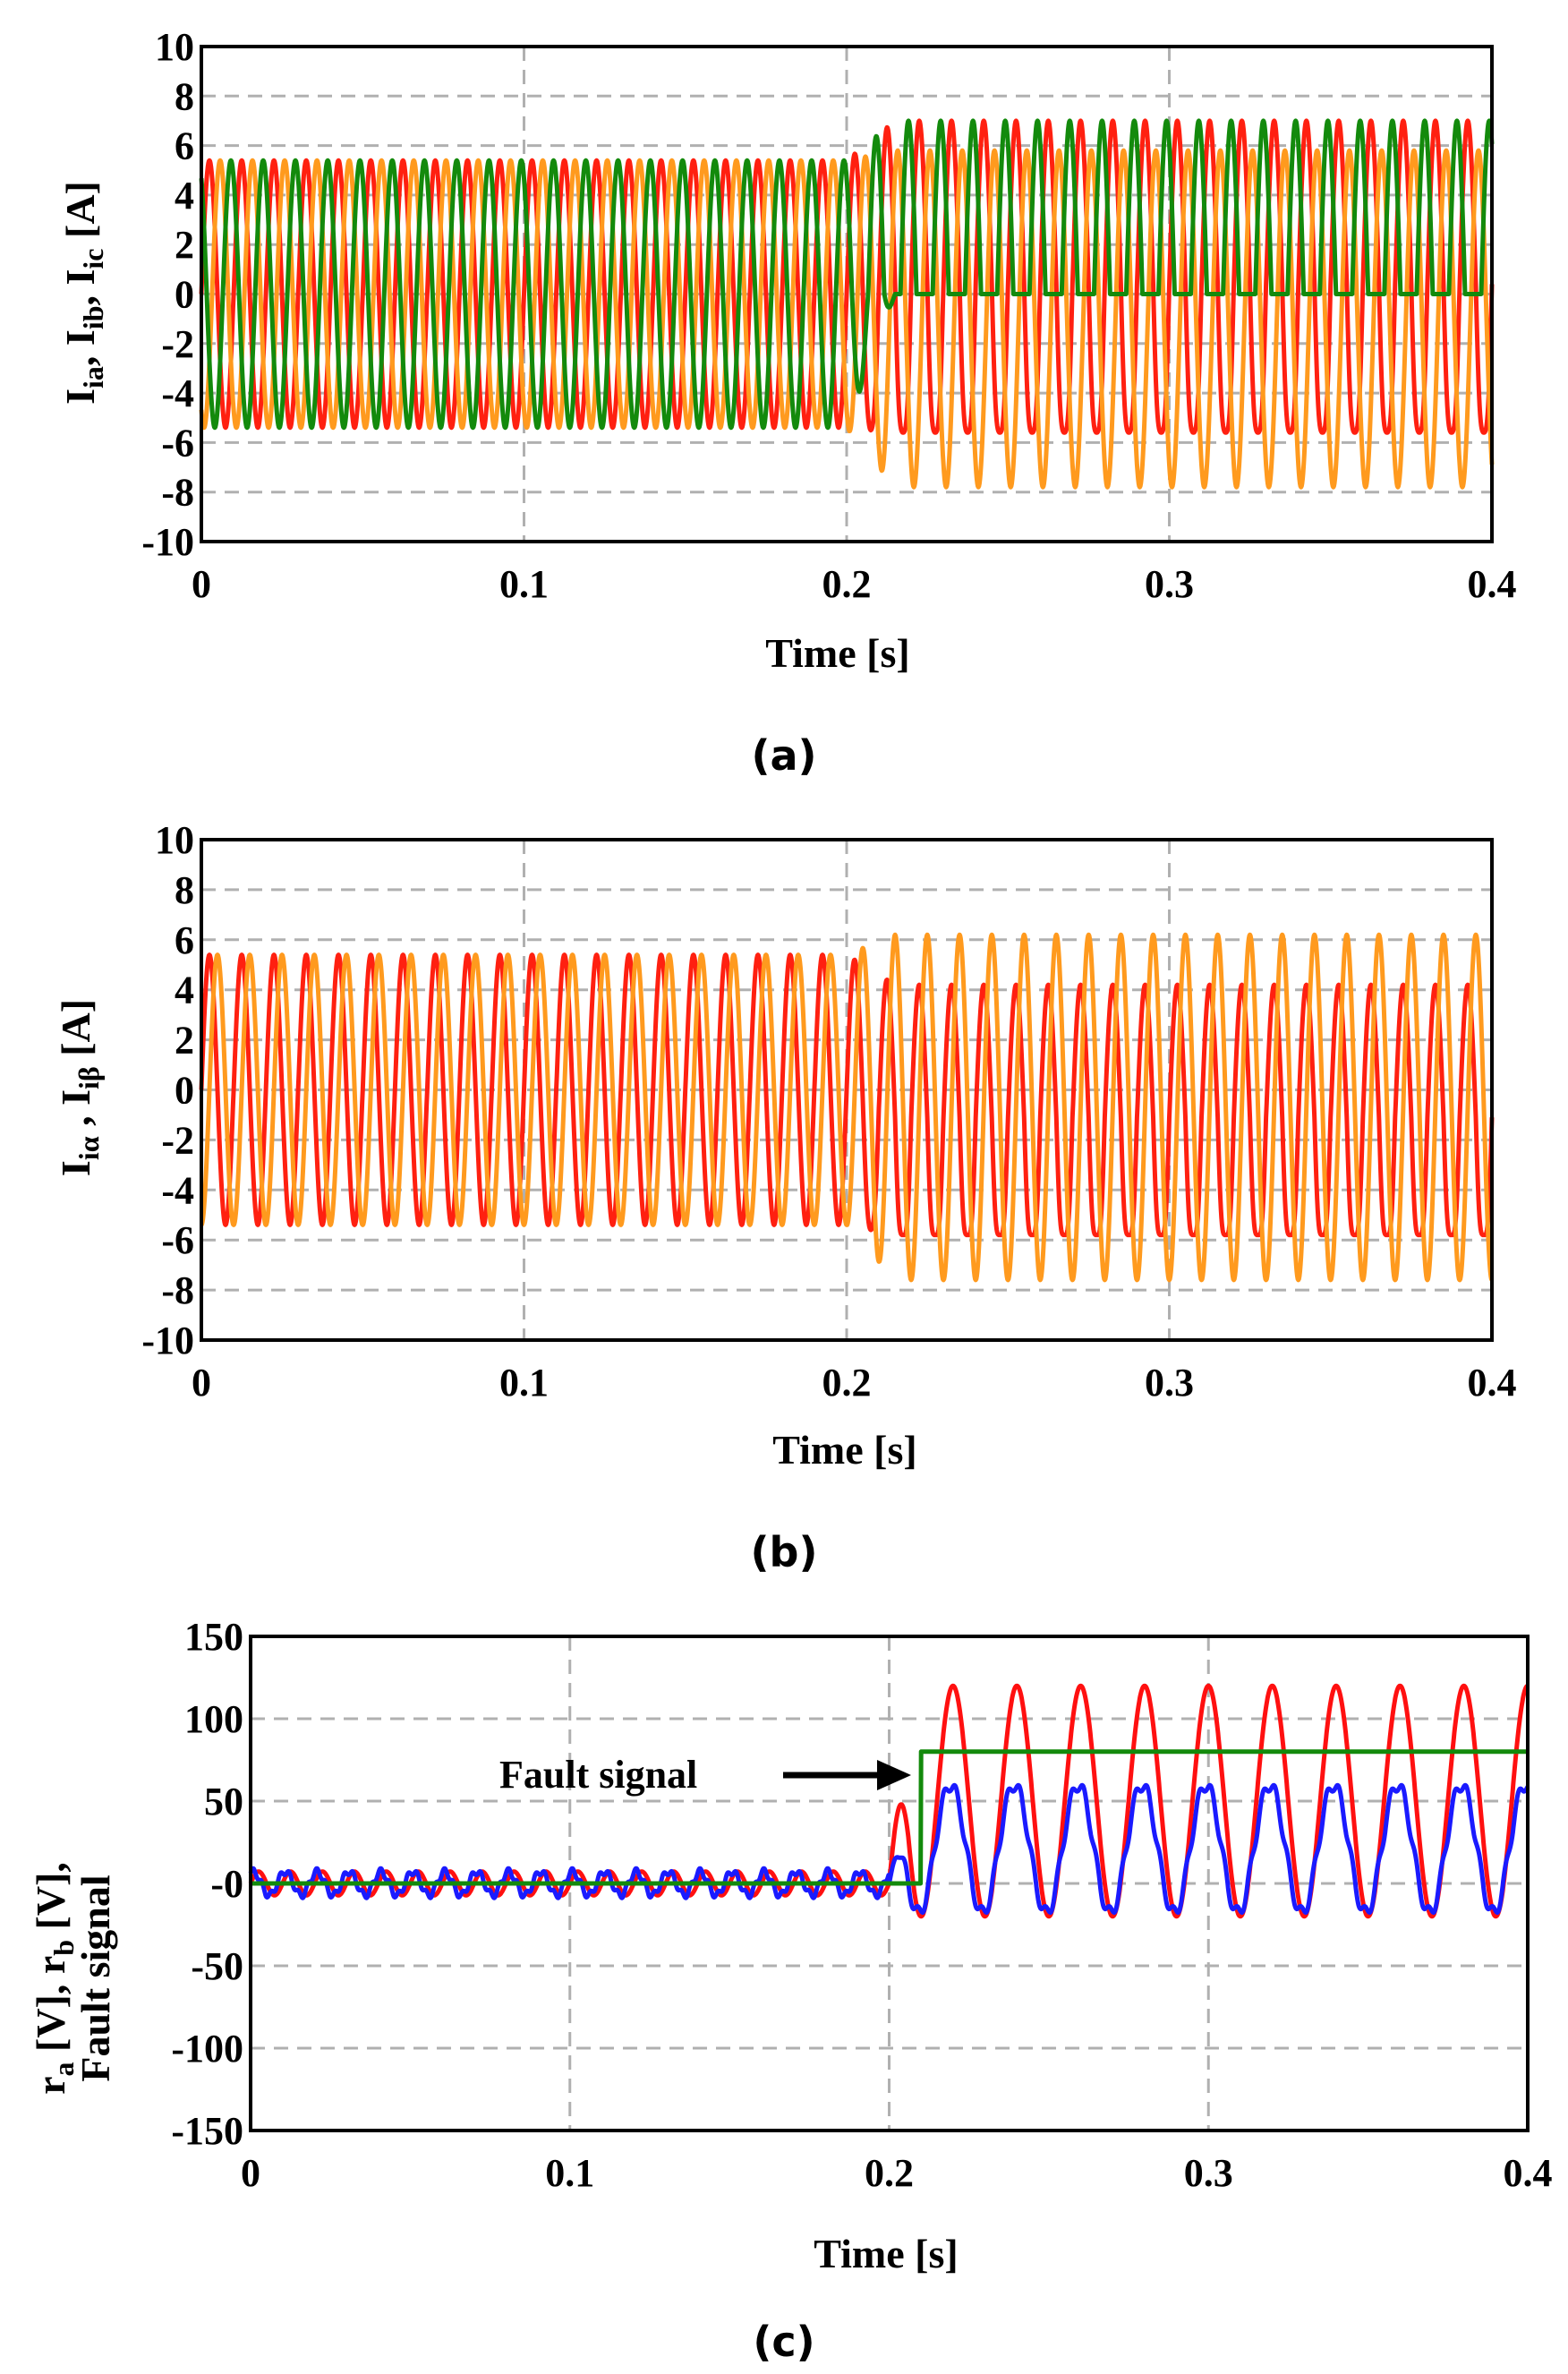 This screenshot has height=2374, width=1568. What do you see at coordinates (1528, 2173) in the screenshot?
I see `panel-c-x-tick-label: 0.4` at bounding box center [1528, 2173].